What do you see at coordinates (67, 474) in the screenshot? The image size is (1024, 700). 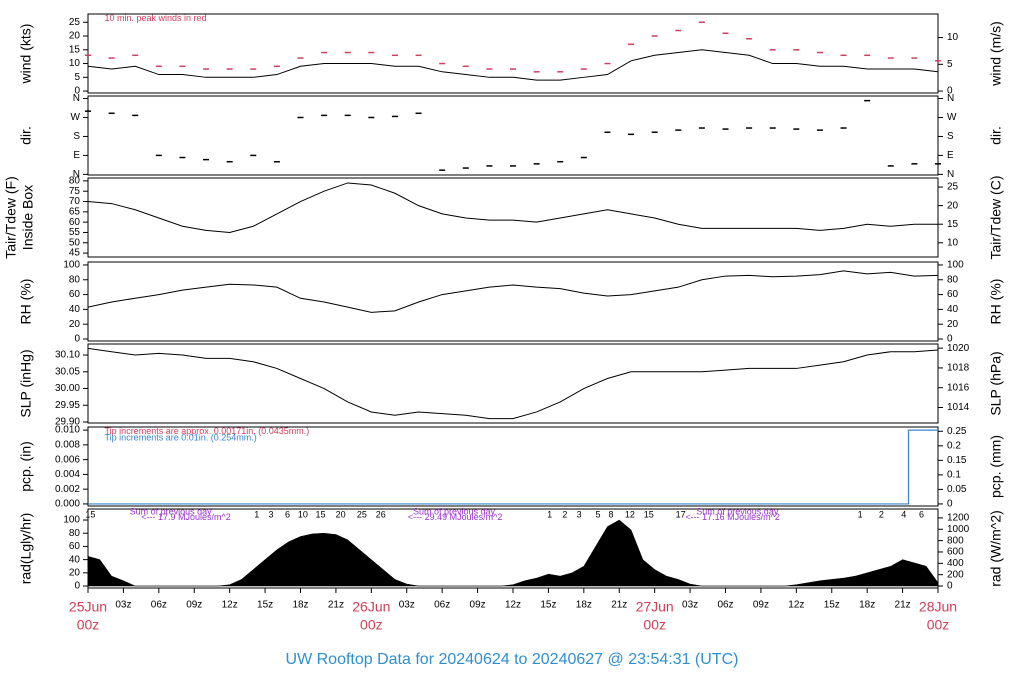 I see `y-tick-label: 0.004` at bounding box center [67, 474].